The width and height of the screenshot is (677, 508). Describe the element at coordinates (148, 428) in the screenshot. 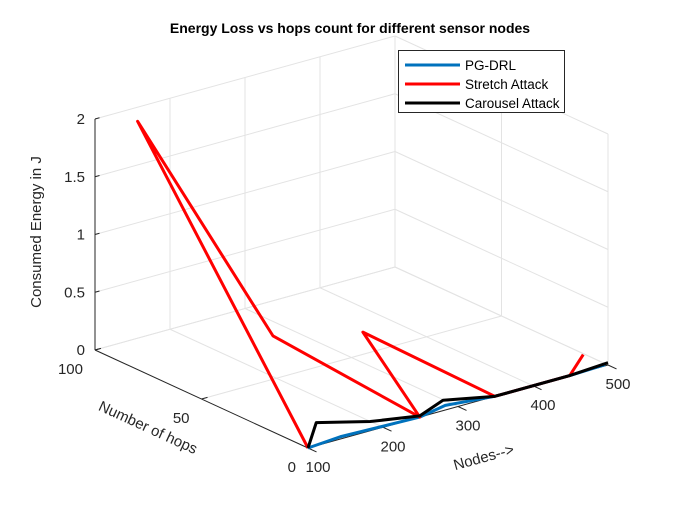

I see `y-axis-label: Number of hops` at that location.